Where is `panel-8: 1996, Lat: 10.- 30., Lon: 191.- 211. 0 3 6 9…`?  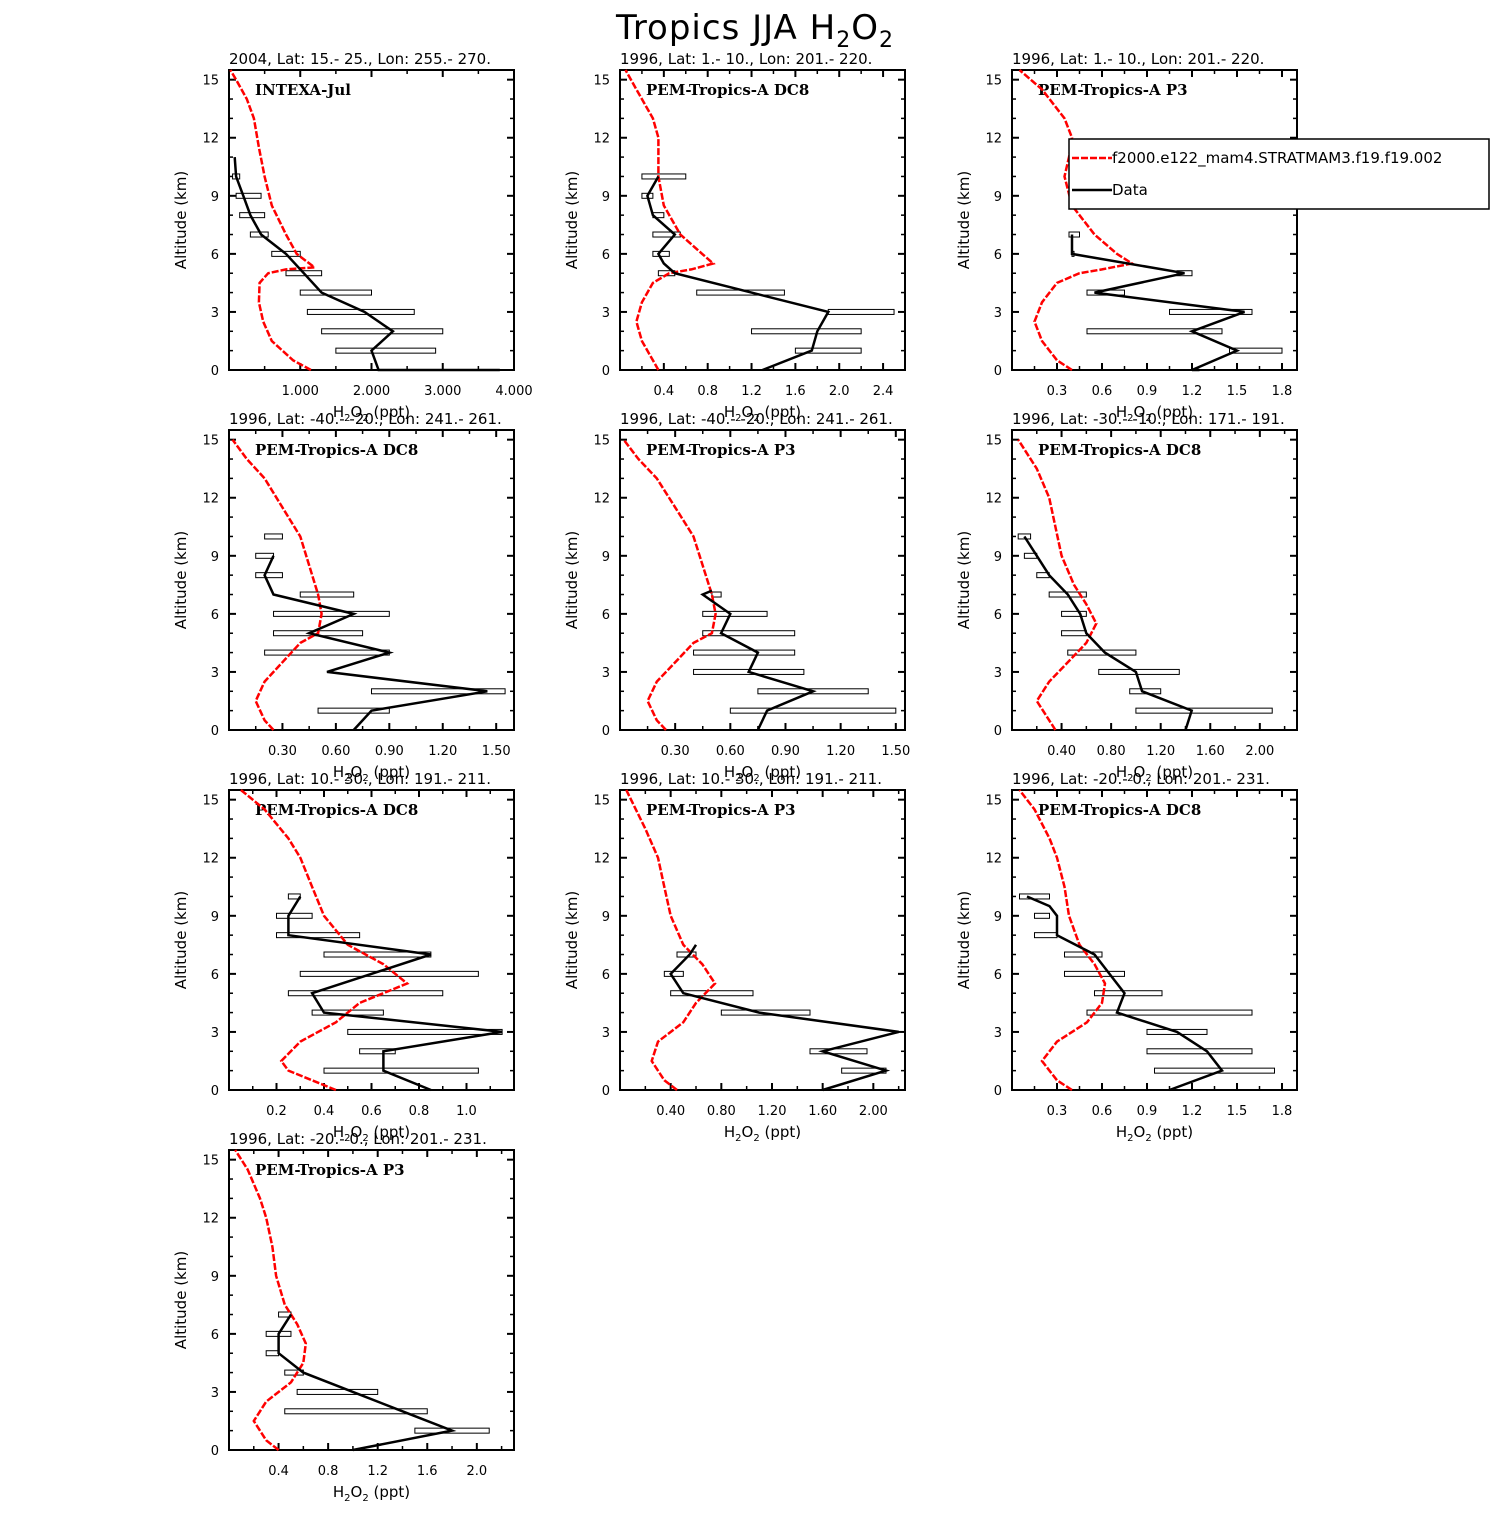
panel-8: 1996, Lat: 10.- 30., Lon: 191.- 211. 0 3 6 9… is located at coordinates (734, 957).